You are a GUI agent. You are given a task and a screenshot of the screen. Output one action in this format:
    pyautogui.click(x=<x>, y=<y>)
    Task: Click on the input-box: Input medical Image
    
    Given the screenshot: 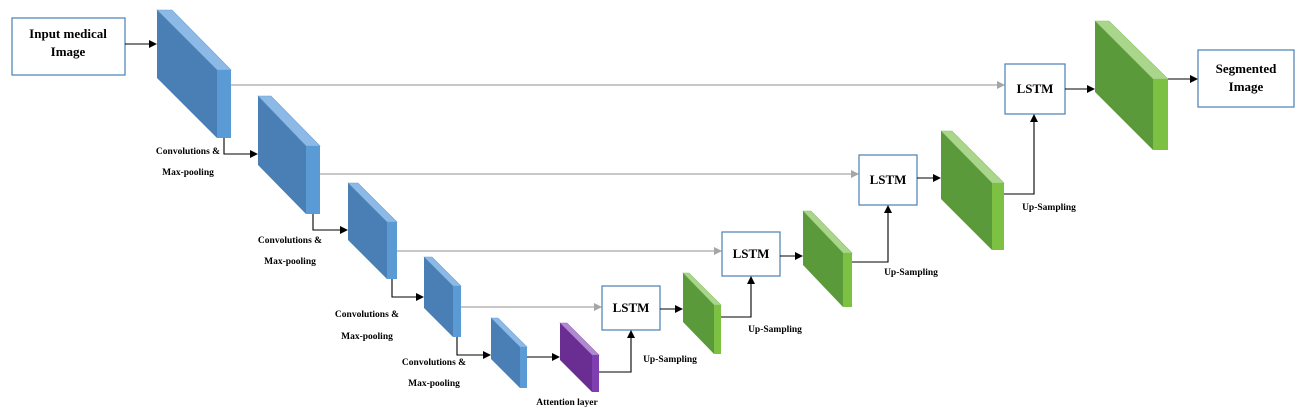 What is the action you would take?
    pyautogui.click(x=68, y=46)
    